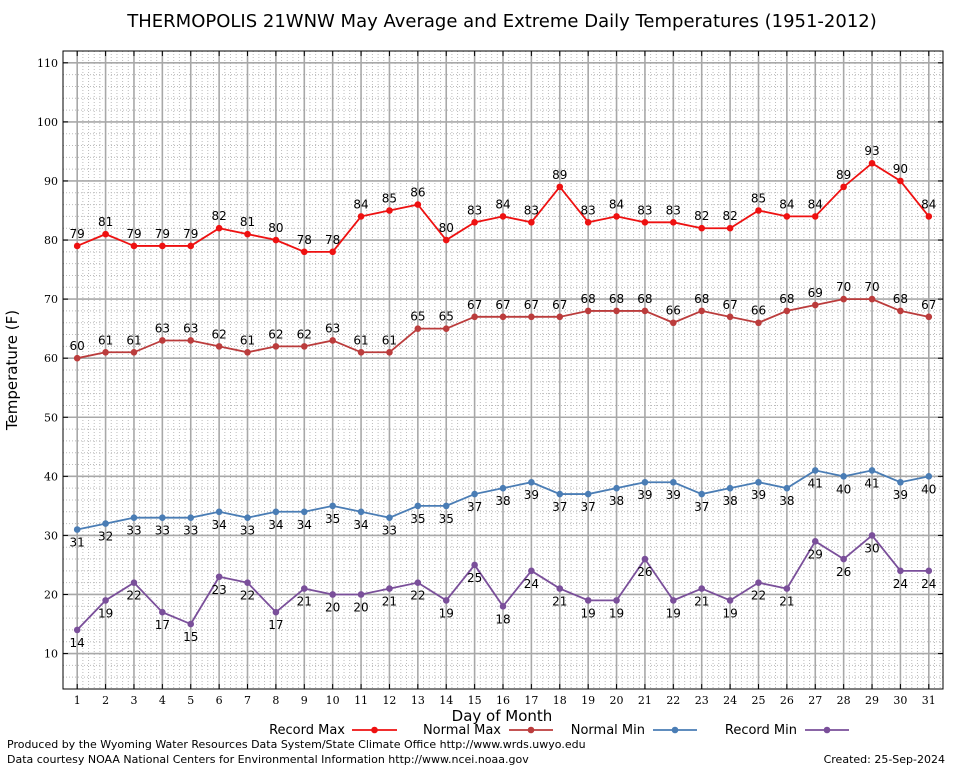  I want to click on data-label-record-max: 93, so click(871, 151).